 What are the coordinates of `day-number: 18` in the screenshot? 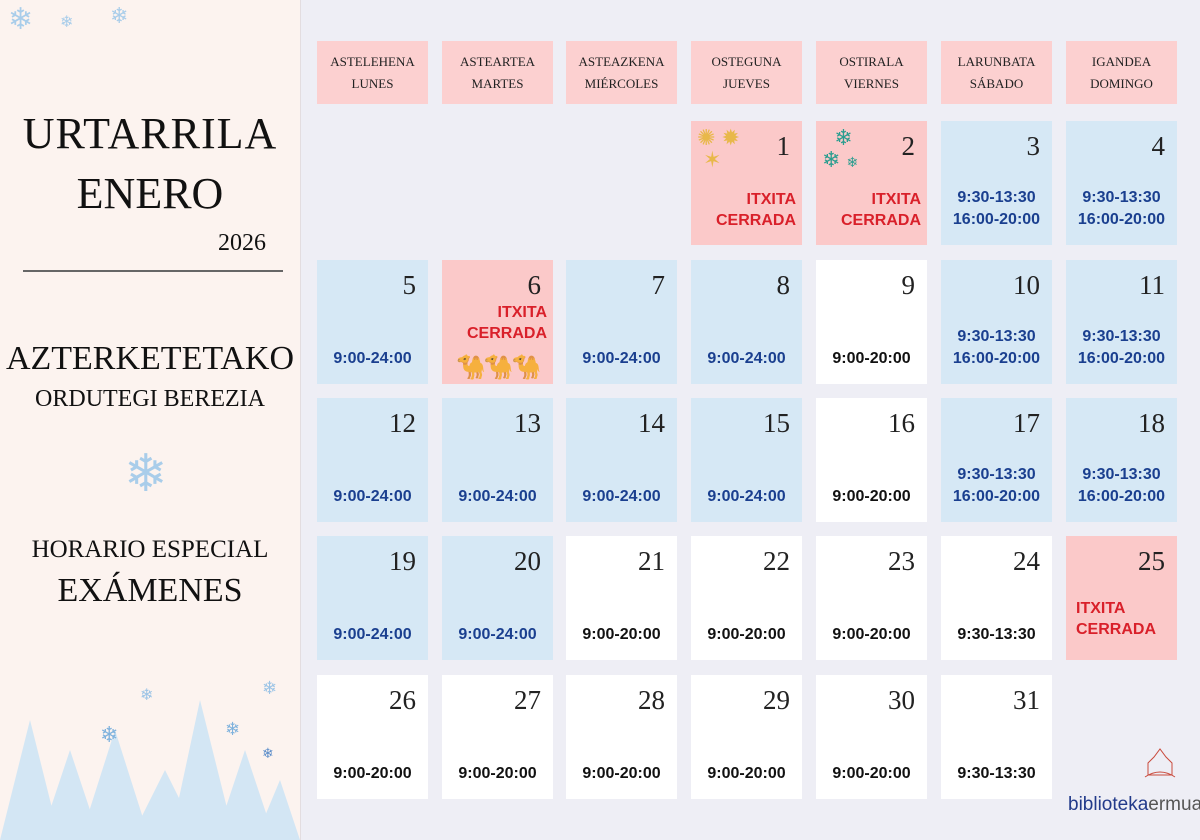 It's located at (1151, 423).